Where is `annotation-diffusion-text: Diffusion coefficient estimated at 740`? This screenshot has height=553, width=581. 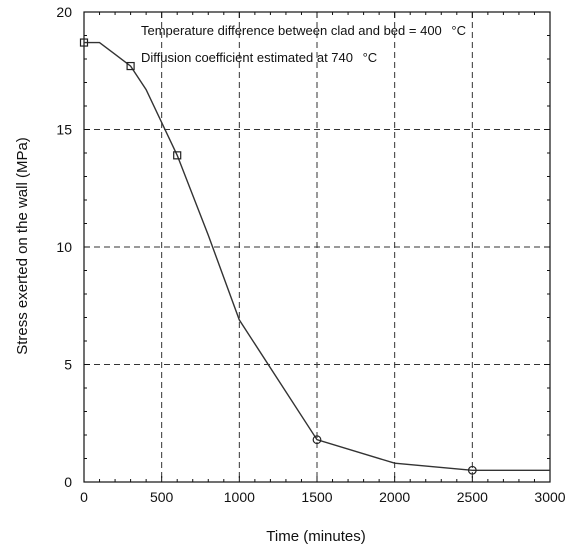
annotation-diffusion-text: Diffusion coefficient estimated at 740 is located at coordinates (247, 57).